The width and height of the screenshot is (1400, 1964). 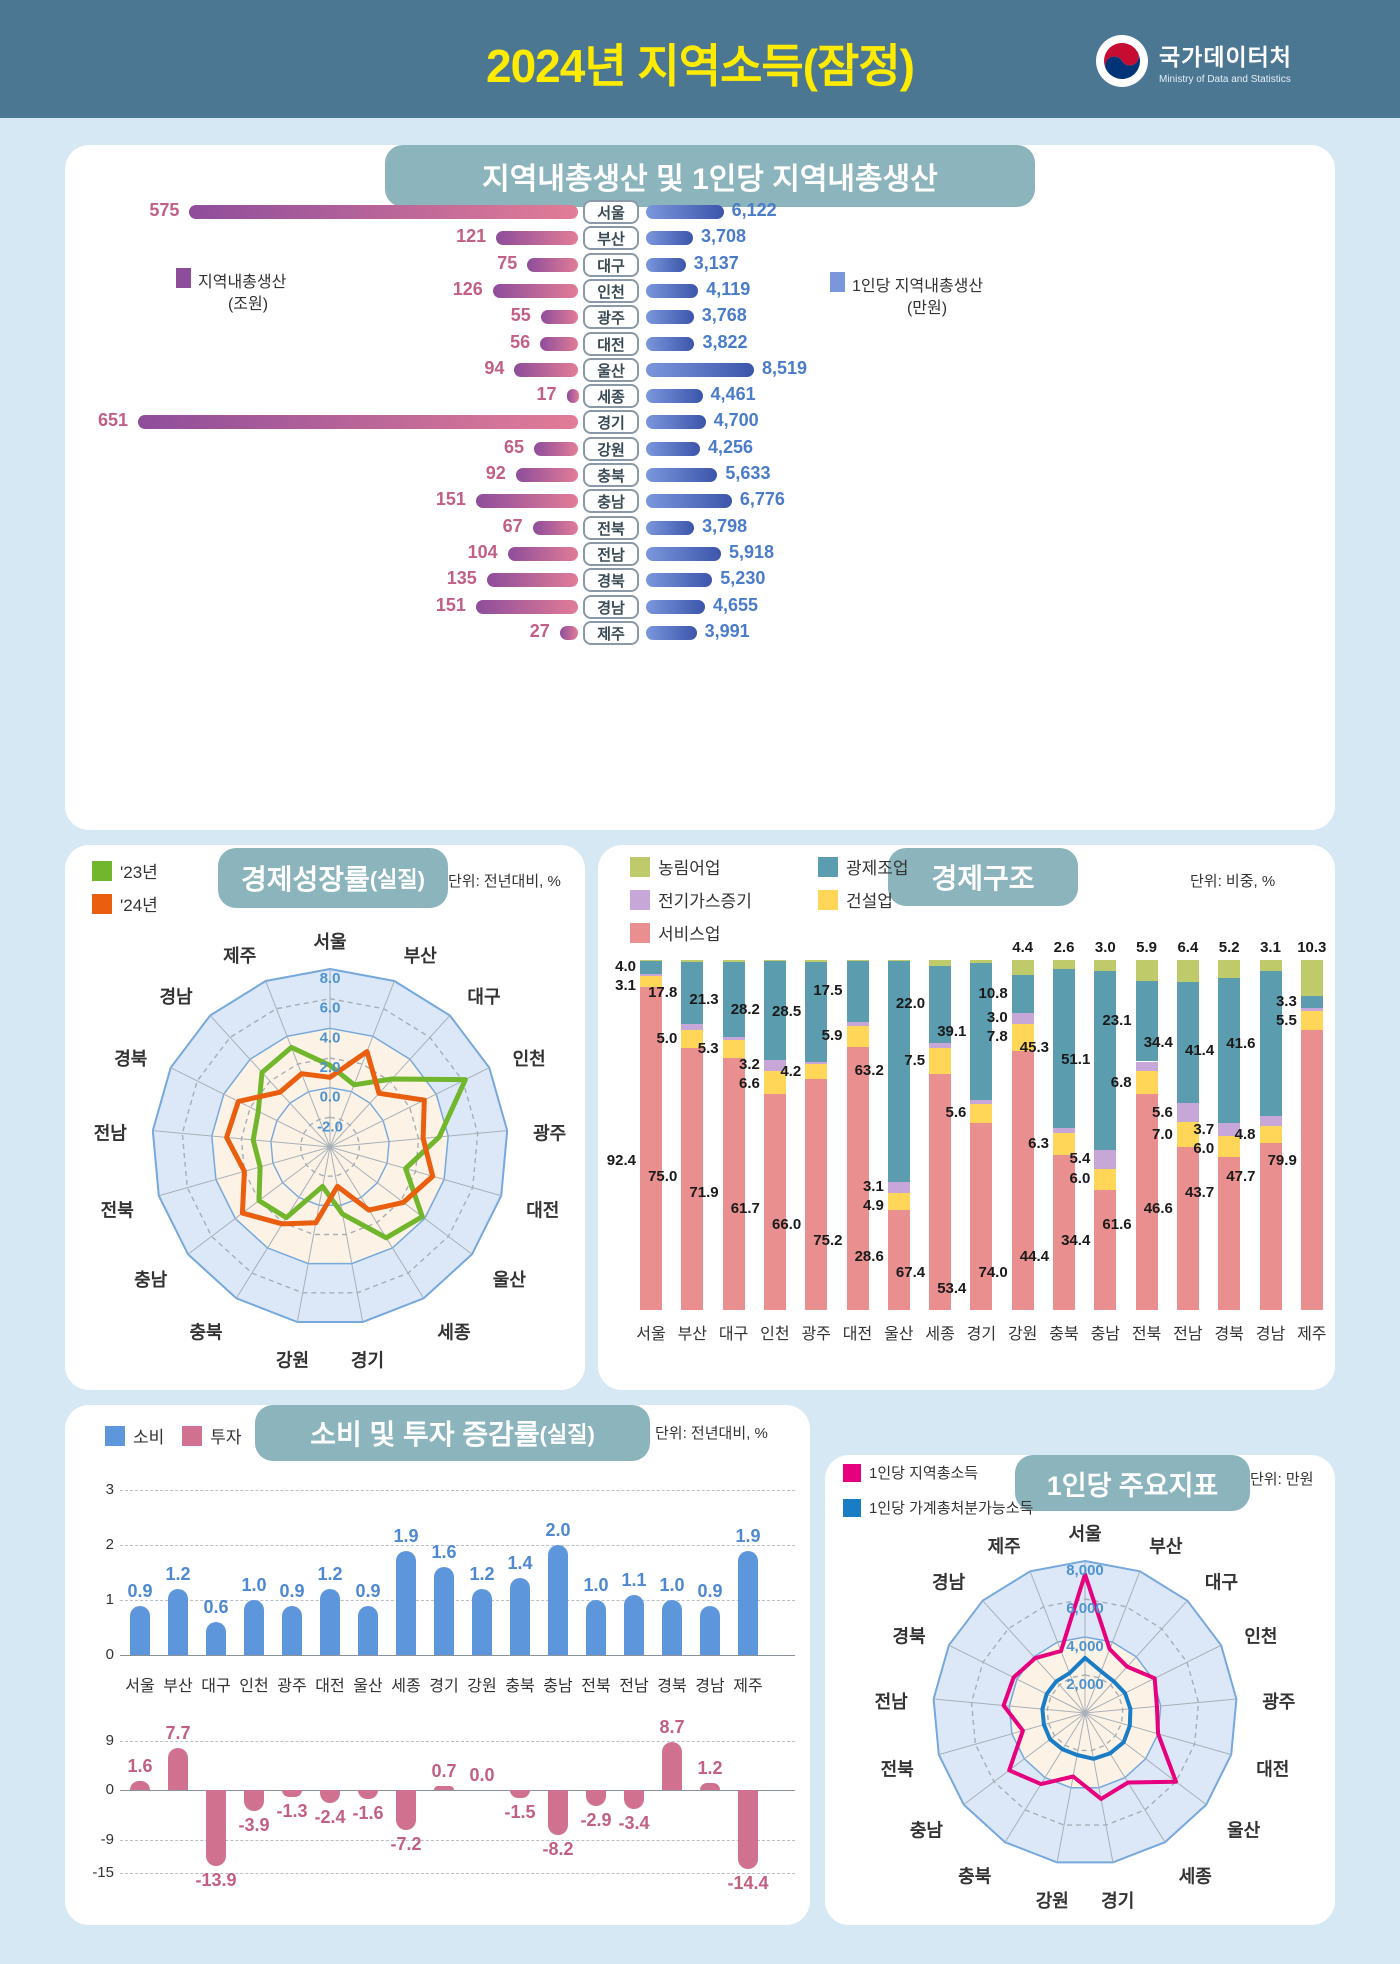 What do you see at coordinates (510, 1280) in the screenshot?
I see `radar-axis-label-울산: 울산` at bounding box center [510, 1280].